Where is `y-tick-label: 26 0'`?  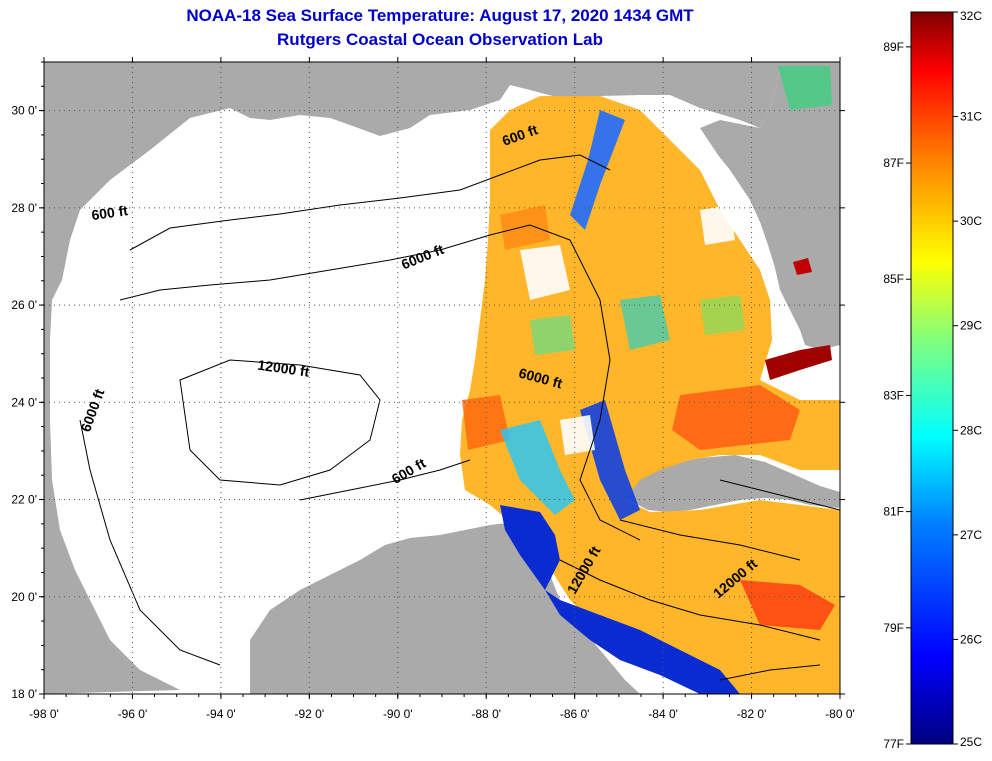 y-tick-label: 26 0' is located at coordinates (24, 305).